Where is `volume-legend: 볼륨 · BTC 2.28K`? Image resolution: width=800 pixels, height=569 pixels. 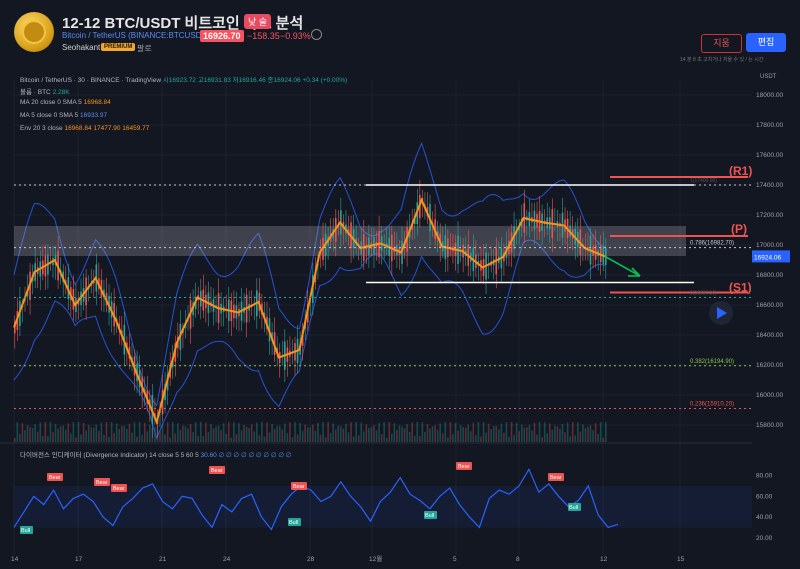
volume-legend: 볼륨 · BTC 2.28K is located at coordinates (45, 91).